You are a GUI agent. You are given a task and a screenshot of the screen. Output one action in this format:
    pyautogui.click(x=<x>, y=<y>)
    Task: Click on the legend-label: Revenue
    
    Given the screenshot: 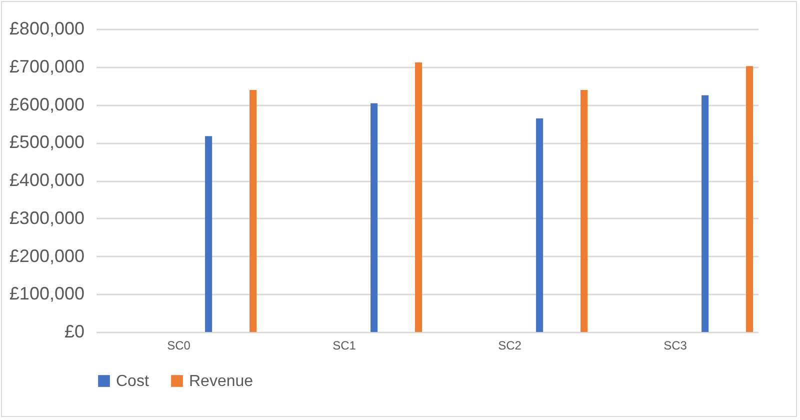 What is the action you would take?
    pyautogui.click(x=221, y=381)
    